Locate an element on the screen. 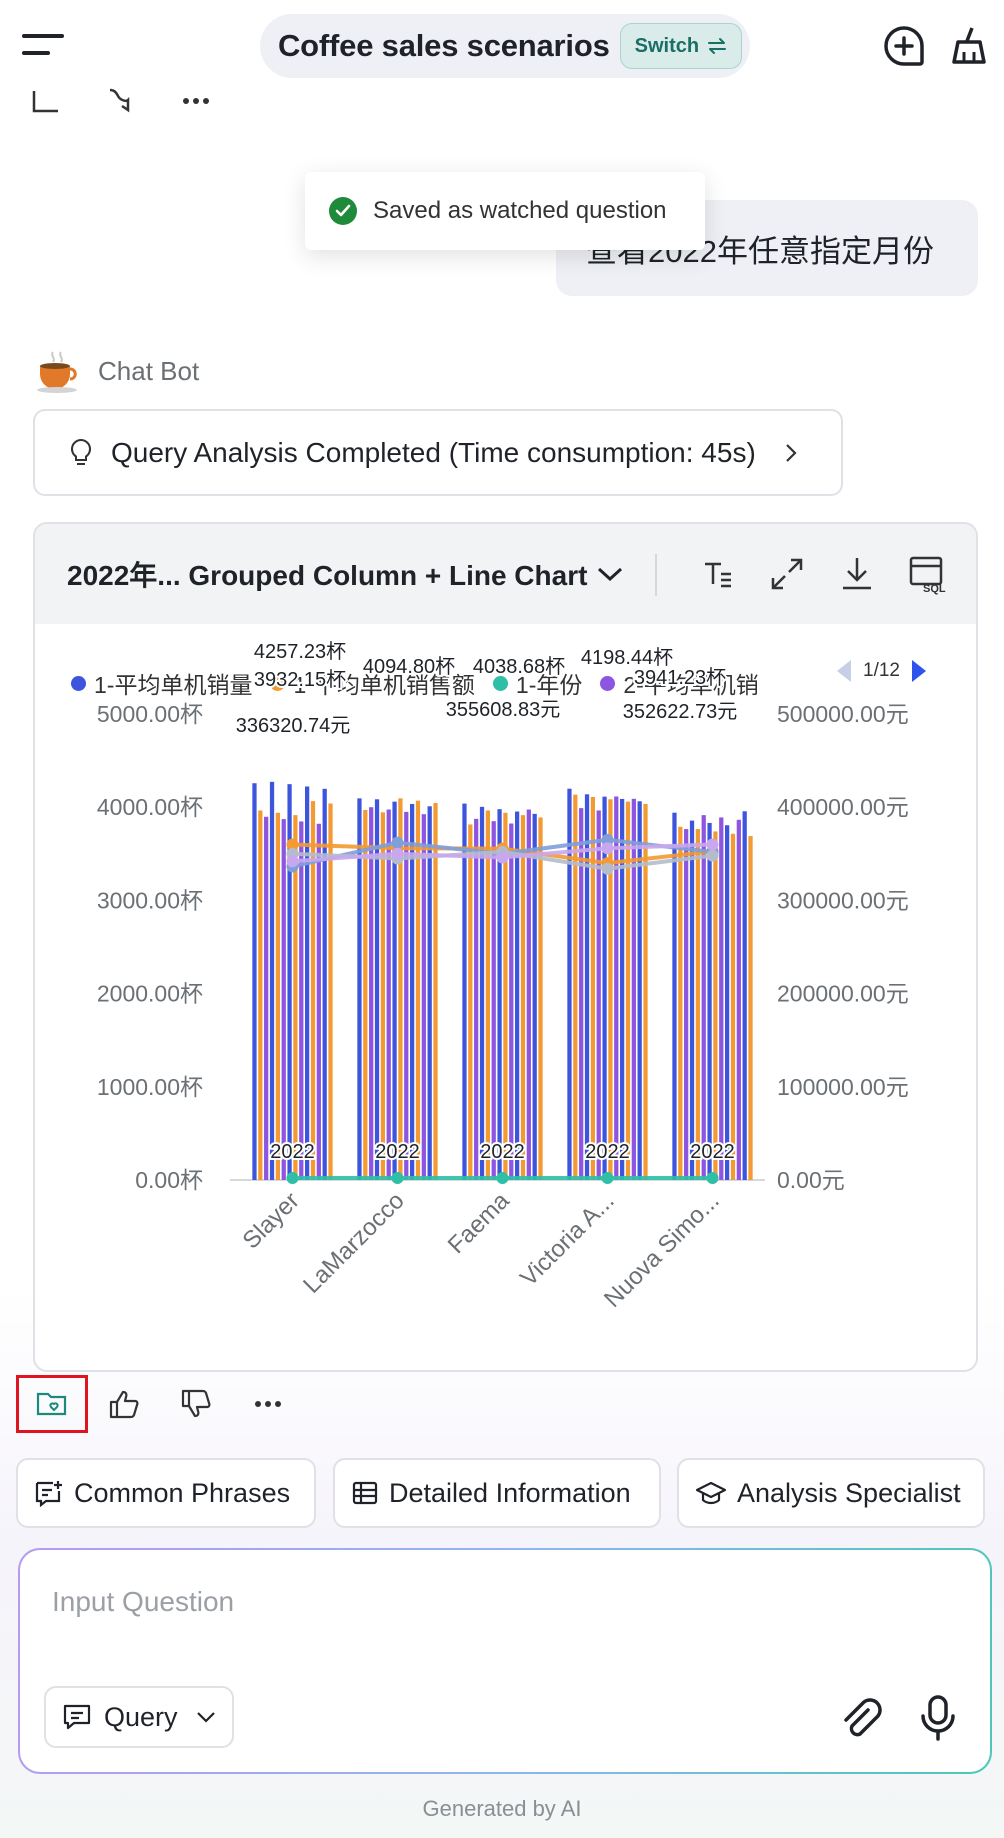 Image resolution: width=1004 pixels, height=1838 pixels. legend-item: 1-年份 is located at coordinates (537, 683).